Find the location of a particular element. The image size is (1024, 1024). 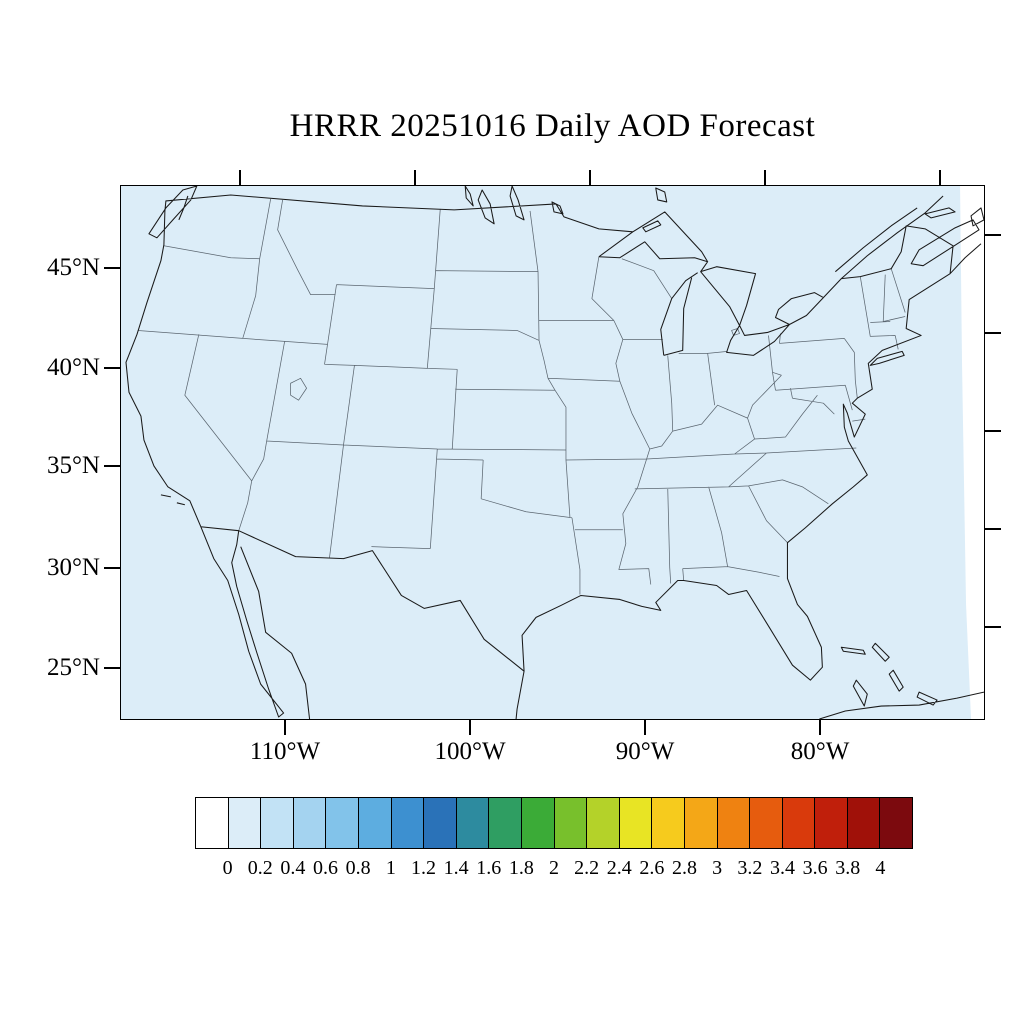

colorbar-tick-label: 1.6 is located at coordinates (489, 868).